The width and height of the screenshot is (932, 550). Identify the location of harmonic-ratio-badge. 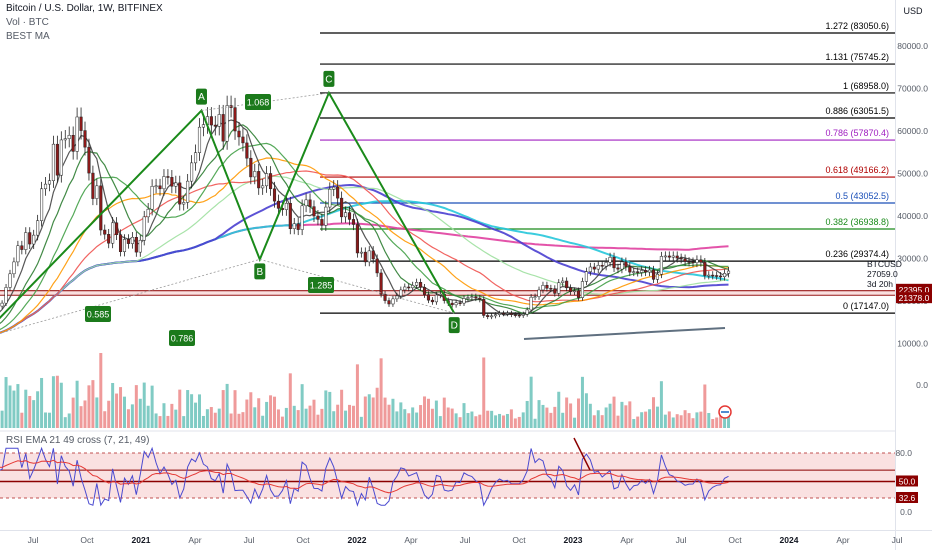
(98, 314).